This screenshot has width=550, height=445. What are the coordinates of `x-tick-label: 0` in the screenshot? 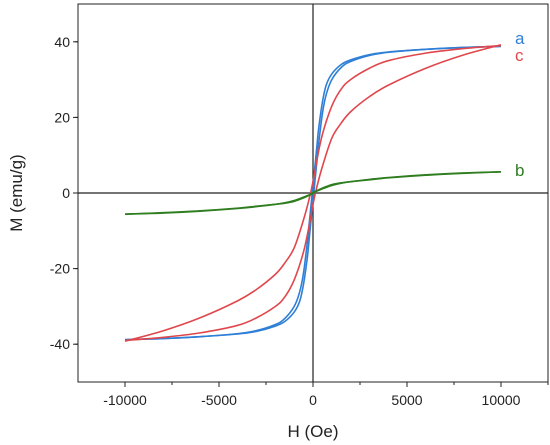 It's located at (313, 400).